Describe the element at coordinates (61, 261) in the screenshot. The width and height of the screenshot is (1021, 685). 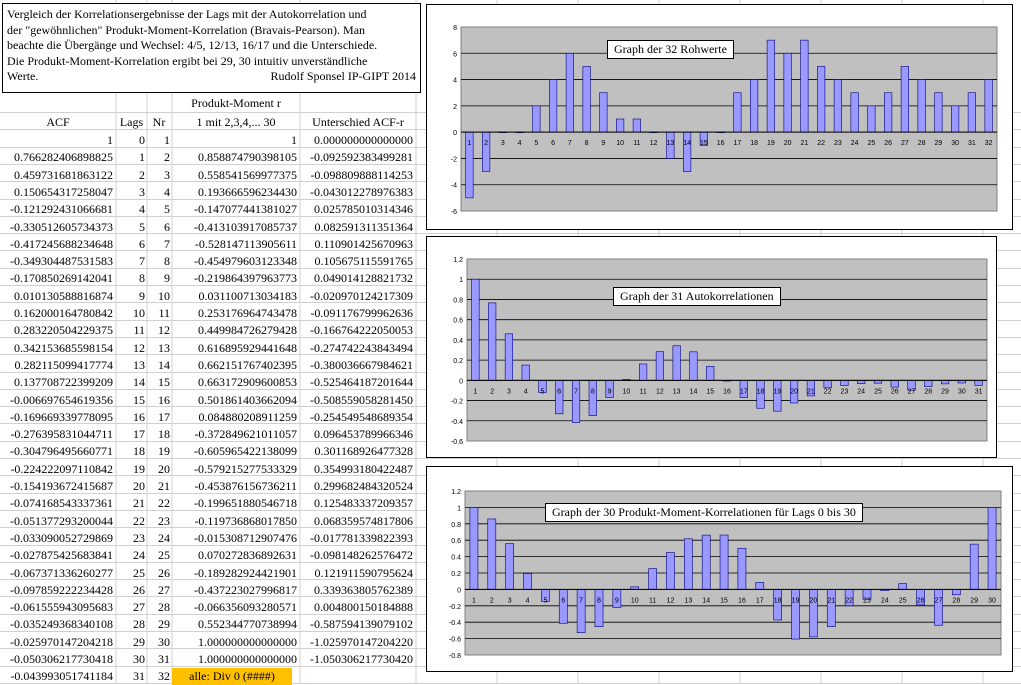
I see `acf-cell: -0.349304487531583` at that location.